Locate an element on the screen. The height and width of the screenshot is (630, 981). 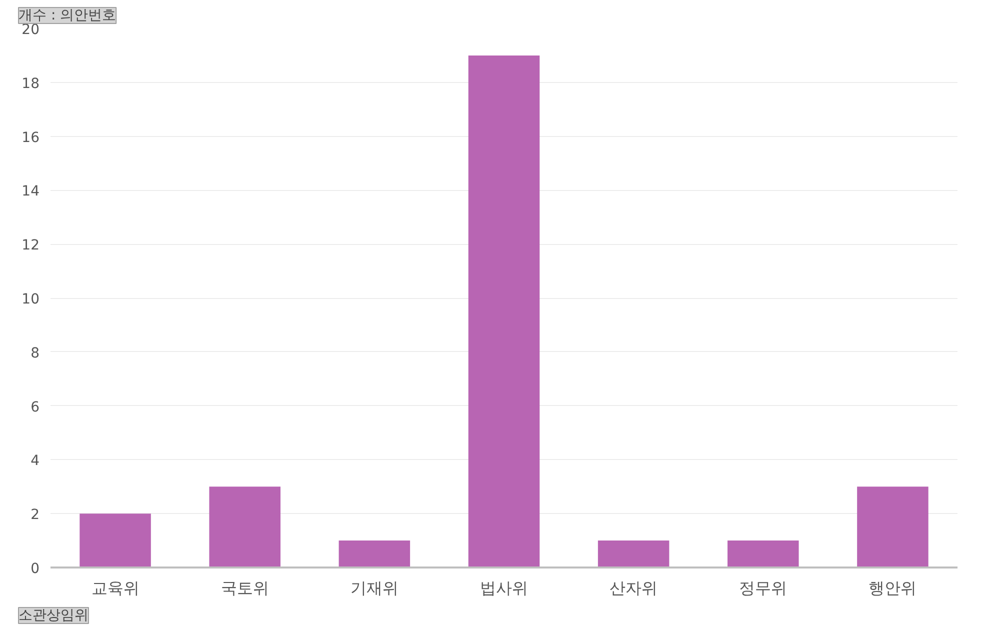
y-tick-label: 10 is located at coordinates (31, 300).